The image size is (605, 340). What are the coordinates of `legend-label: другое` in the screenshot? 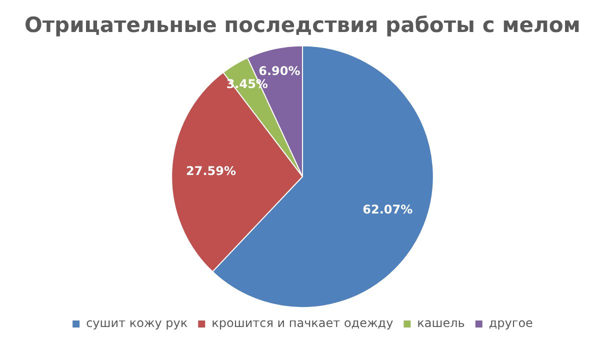 It's located at (510, 323).